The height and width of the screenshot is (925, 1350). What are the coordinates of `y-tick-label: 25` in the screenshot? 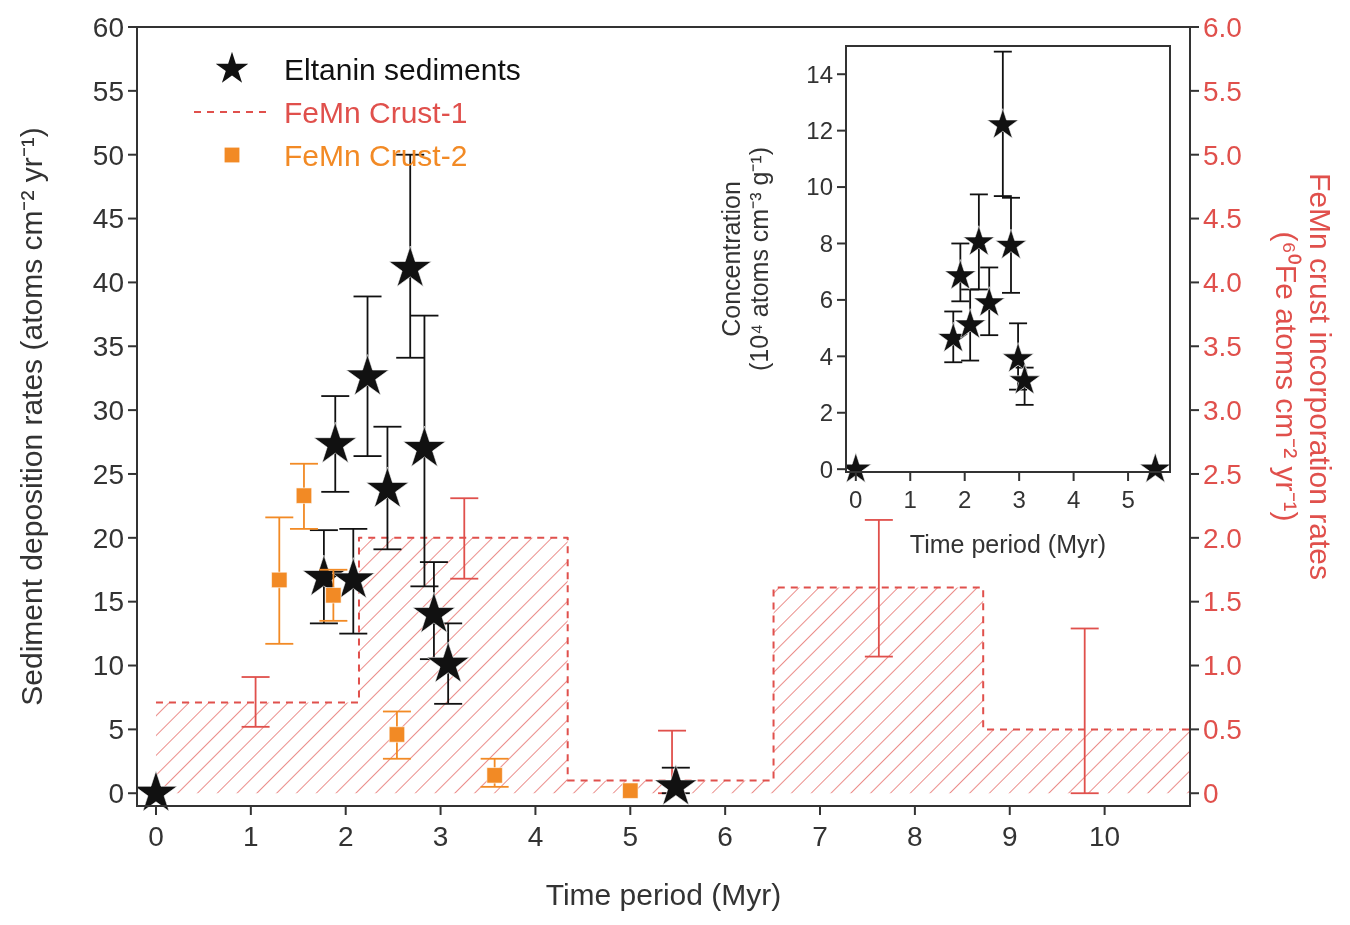 It's located at (108, 474).